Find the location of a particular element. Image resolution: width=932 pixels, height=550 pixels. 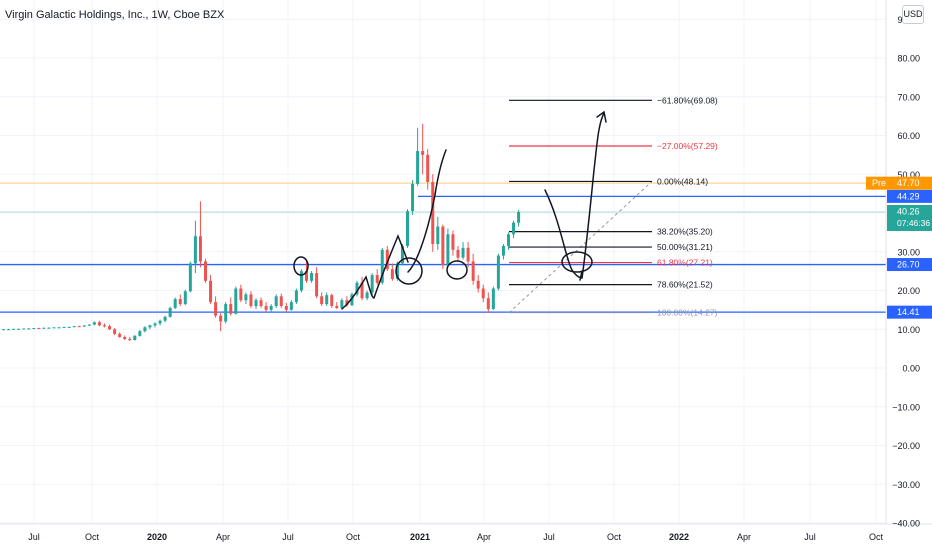

price-tag-label: 40.26 is located at coordinates (908, 211).